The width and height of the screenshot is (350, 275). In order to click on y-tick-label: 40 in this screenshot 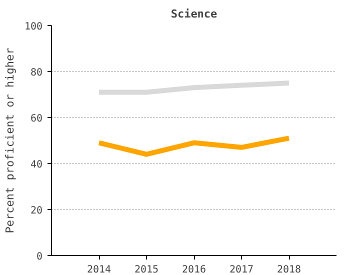, I will do `click(36, 165)`.